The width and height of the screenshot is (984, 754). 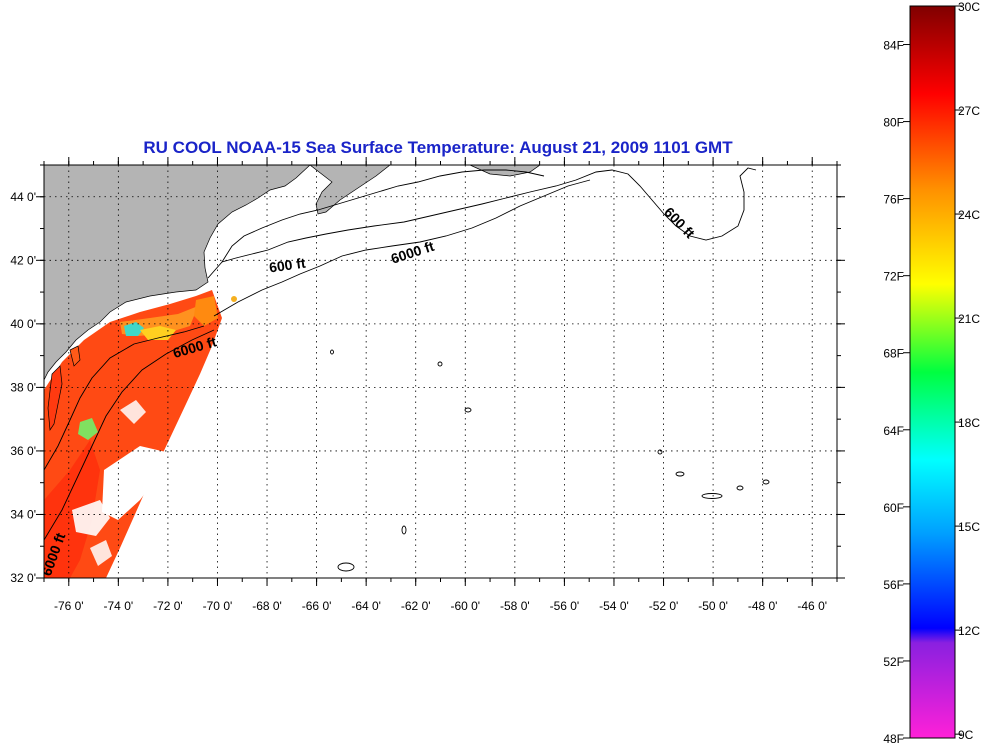 I want to click on cbar-f-label: 76F, so click(x=893, y=200).